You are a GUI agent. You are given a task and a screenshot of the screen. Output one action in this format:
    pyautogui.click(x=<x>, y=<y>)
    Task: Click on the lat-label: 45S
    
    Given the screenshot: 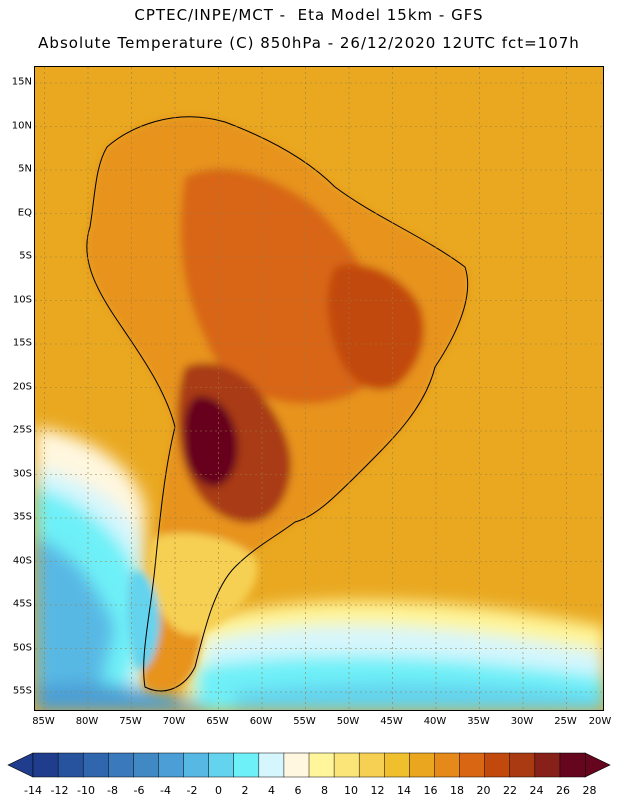 What is the action you would take?
    pyautogui.click(x=22, y=604)
    